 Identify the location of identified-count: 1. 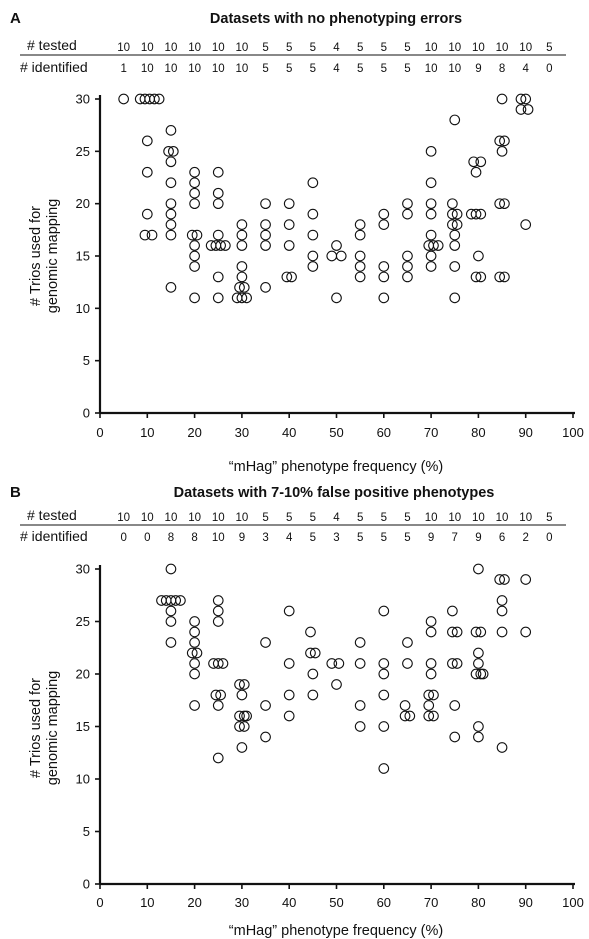
(123, 69).